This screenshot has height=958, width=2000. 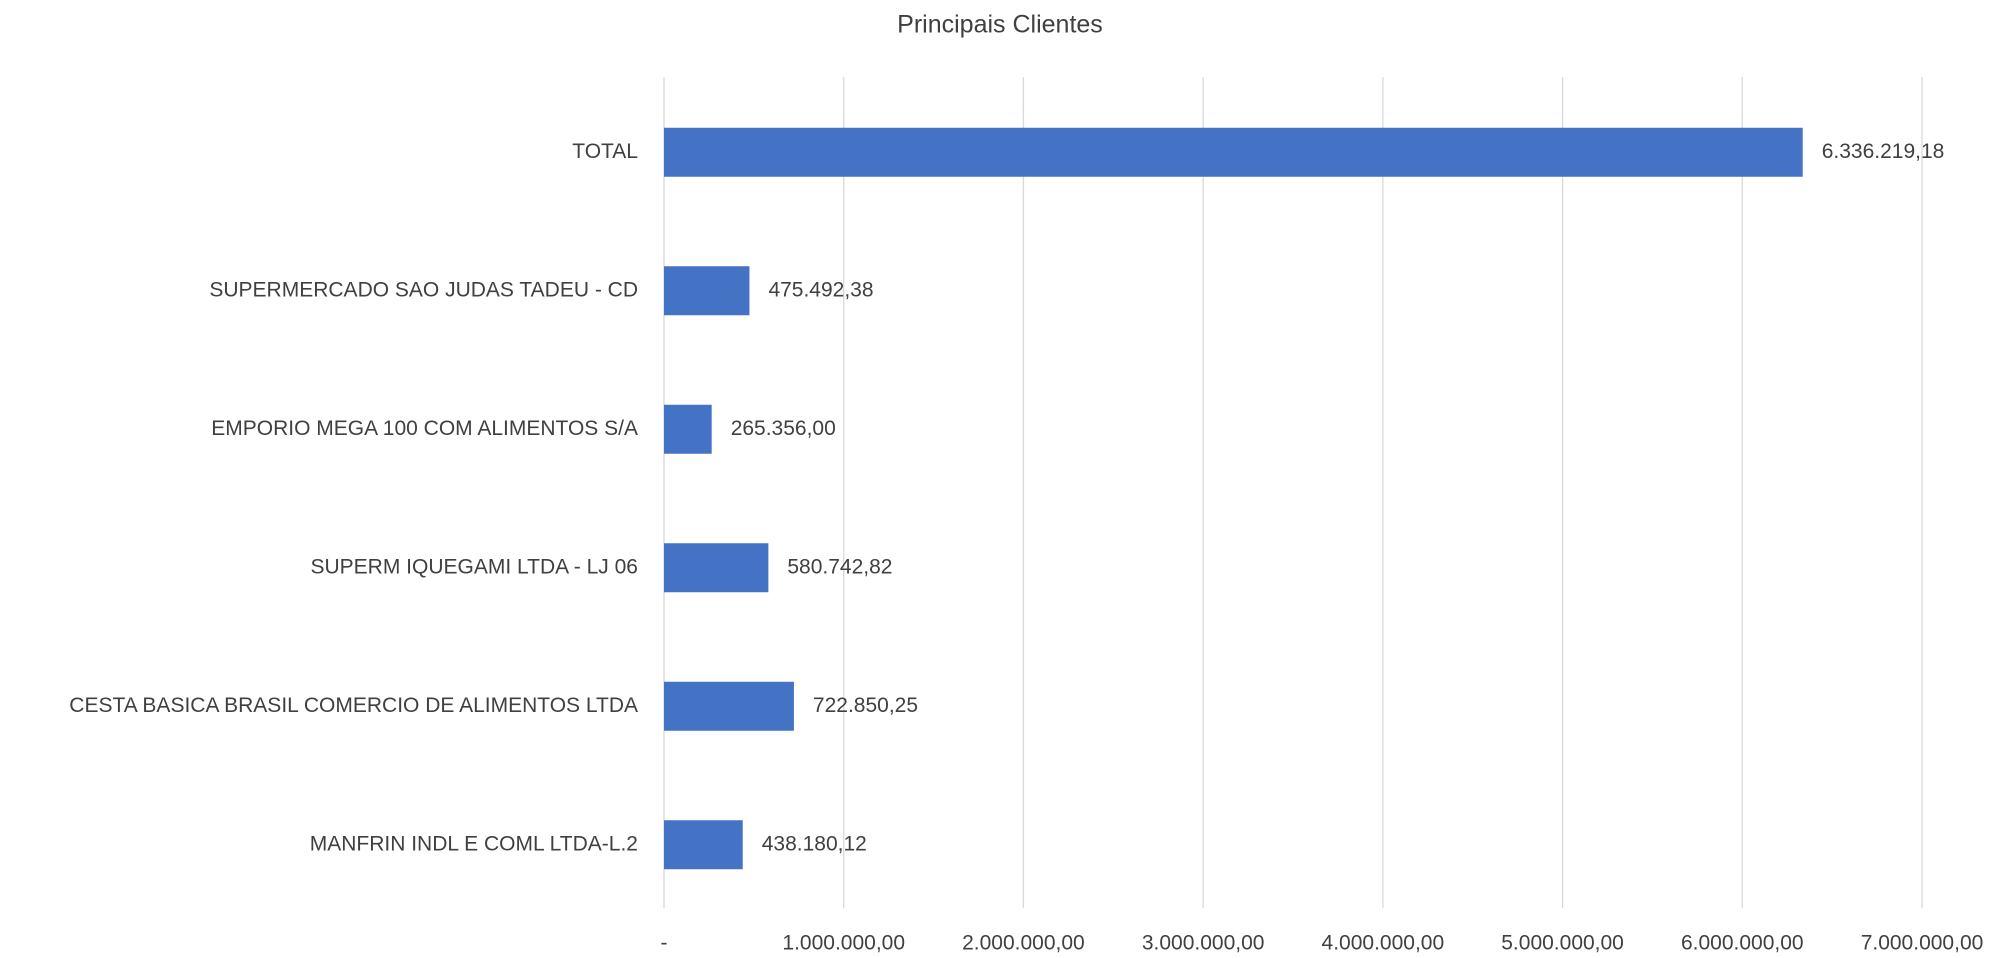 I want to click on value-label: 475.492,38, so click(x=820, y=289).